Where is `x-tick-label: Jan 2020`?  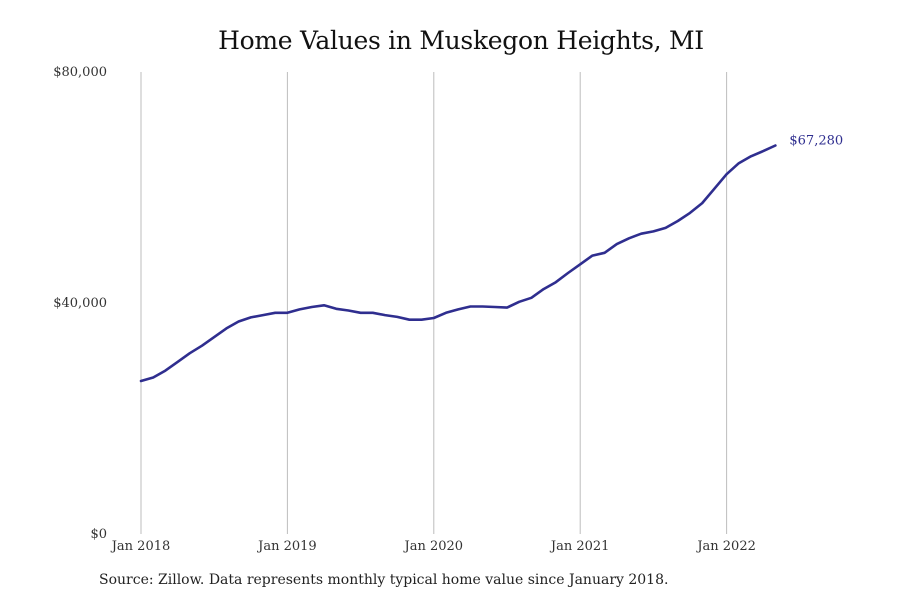
x-tick-label: Jan 2020 is located at coordinates (433, 546).